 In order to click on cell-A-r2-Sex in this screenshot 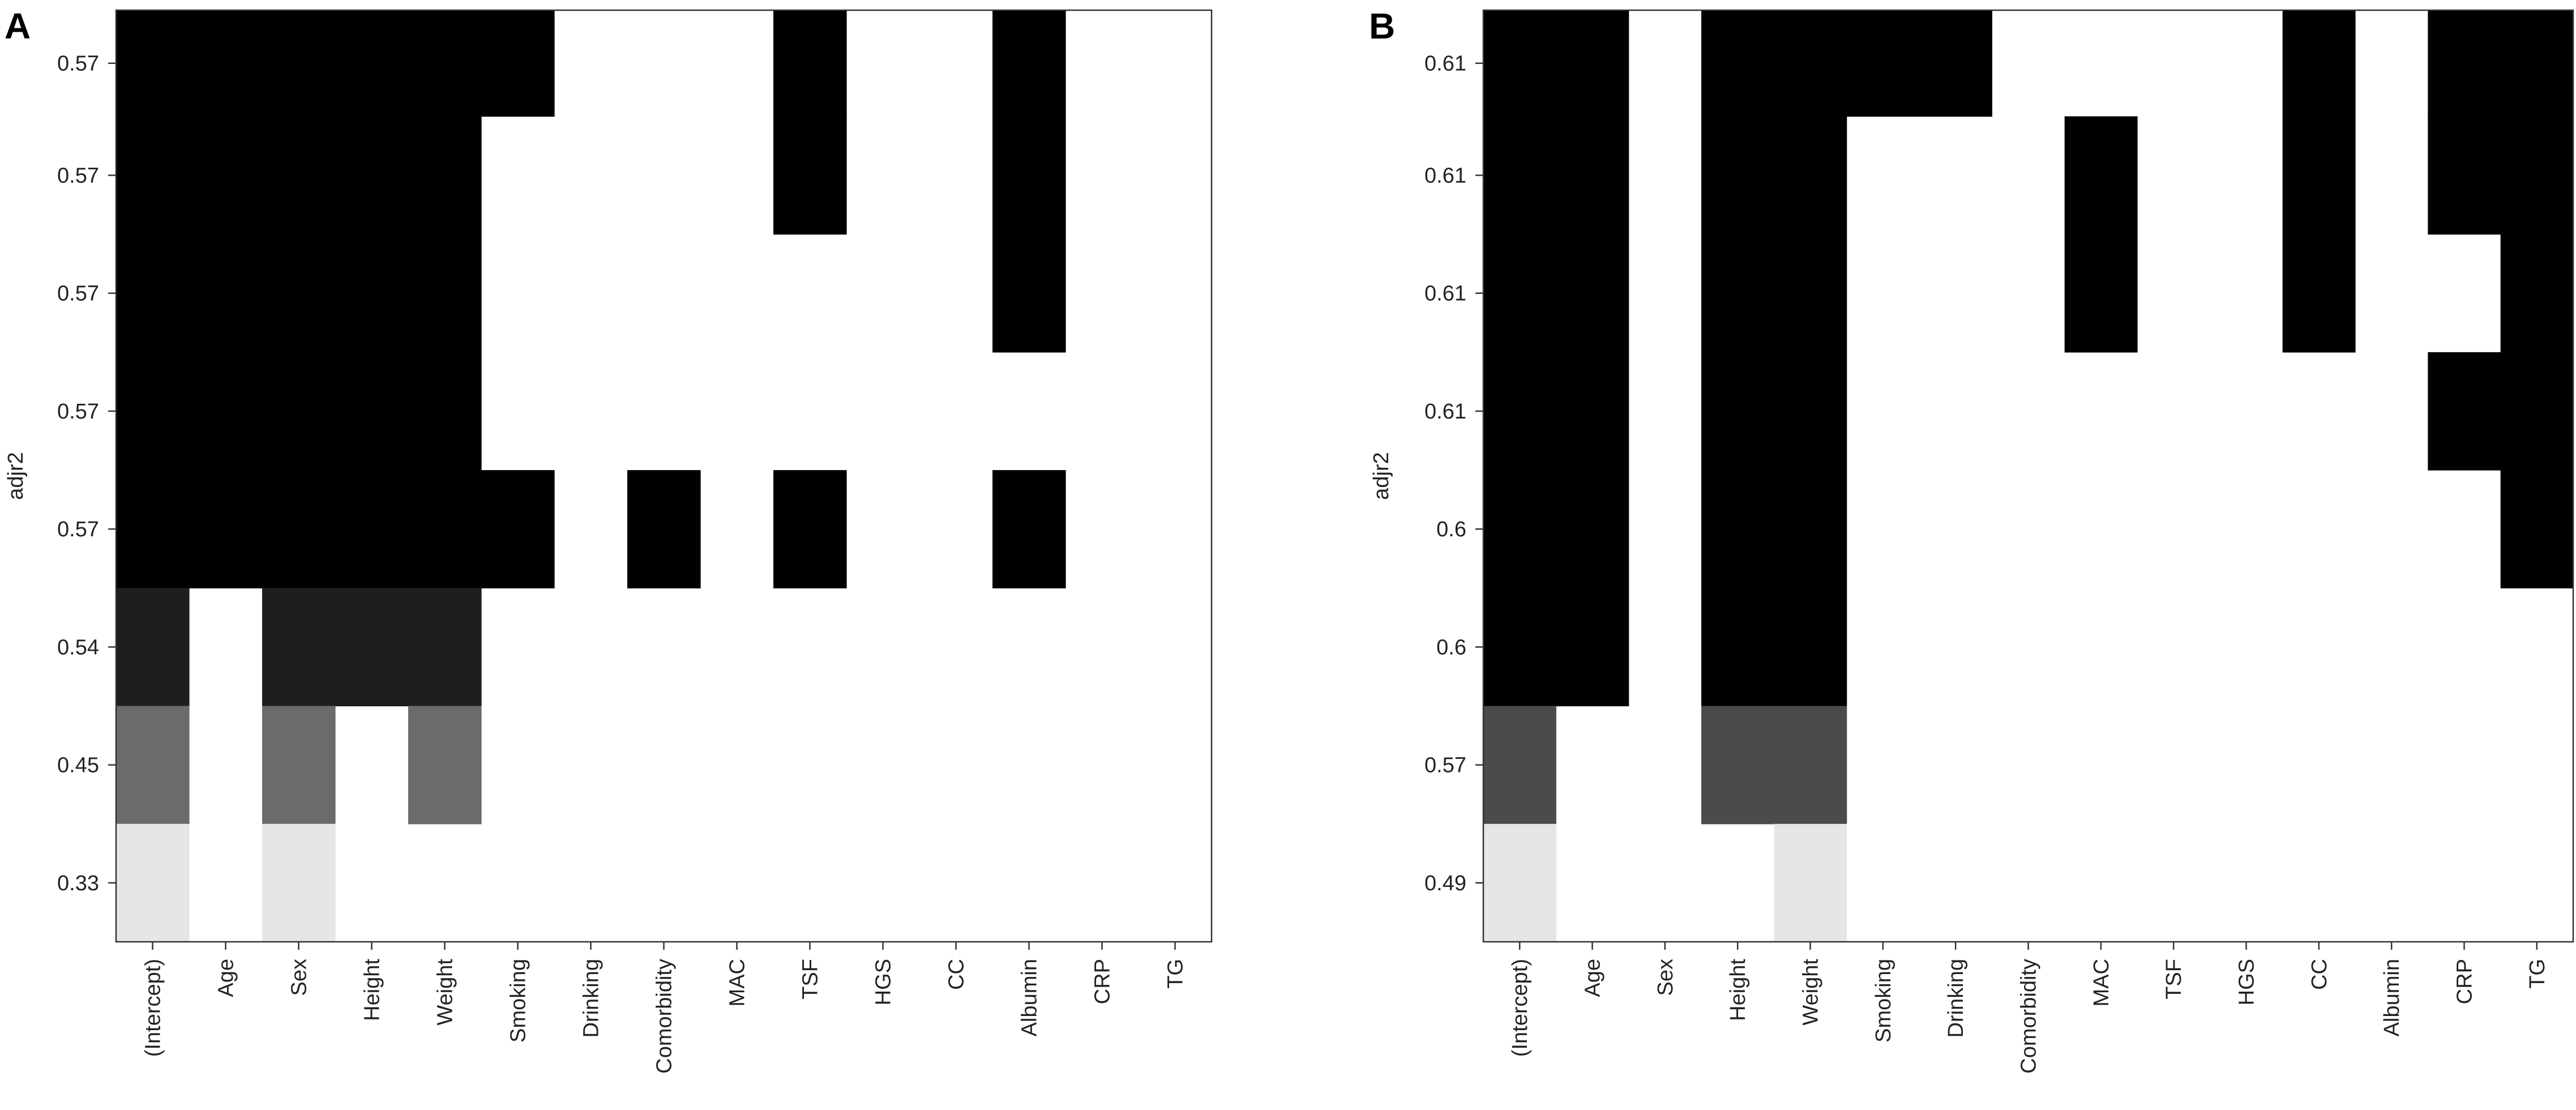, I will do `click(299, 293)`.